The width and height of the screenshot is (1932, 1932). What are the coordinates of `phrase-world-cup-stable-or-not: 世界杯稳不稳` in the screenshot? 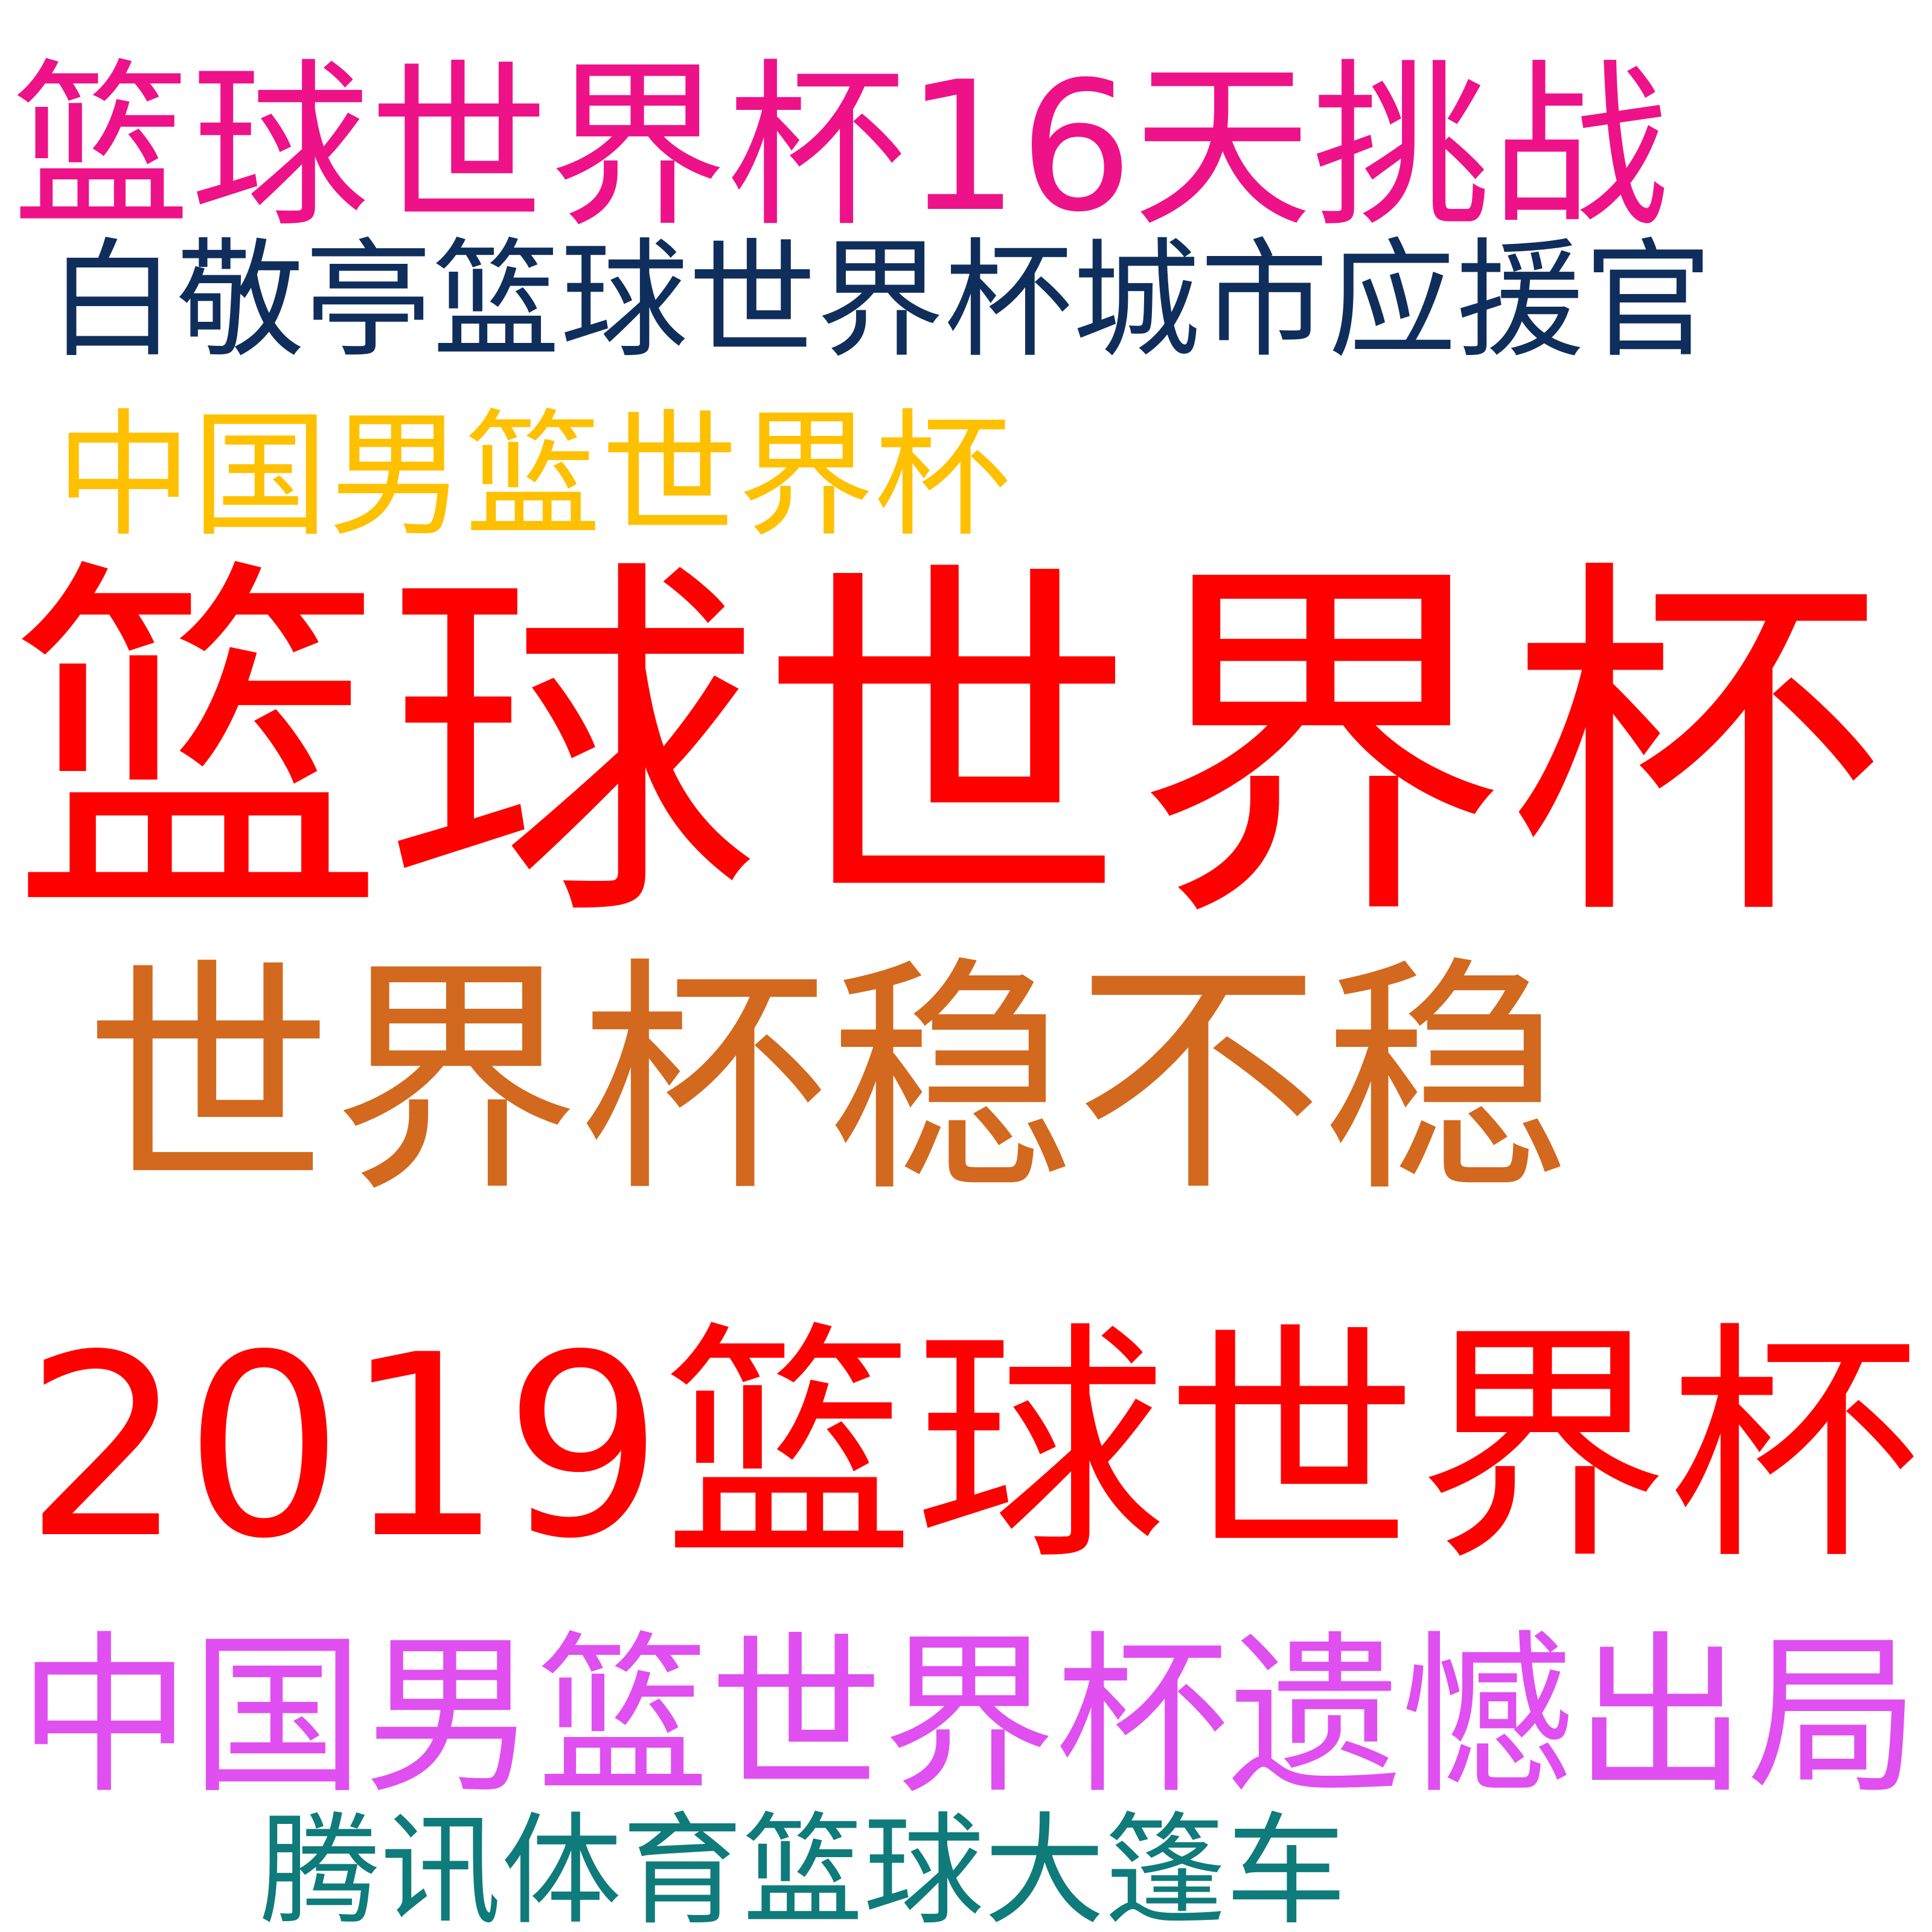 It's located at (827, 1081).